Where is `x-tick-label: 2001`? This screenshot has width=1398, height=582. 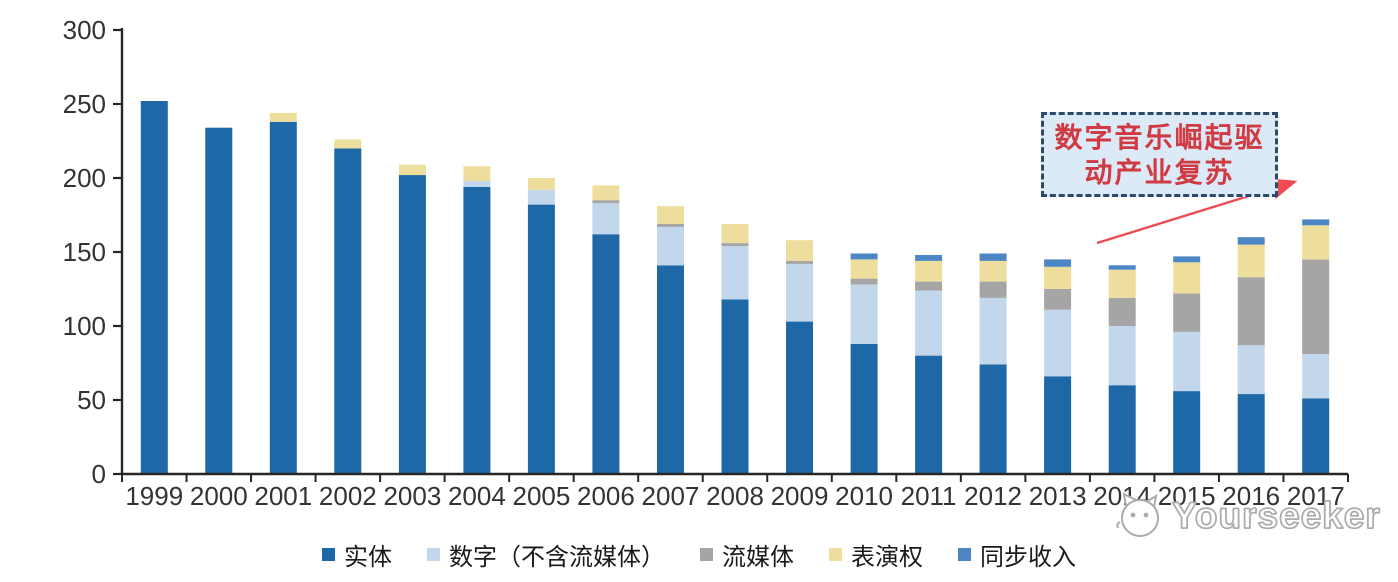 x-tick-label: 2001 is located at coordinates (283, 496).